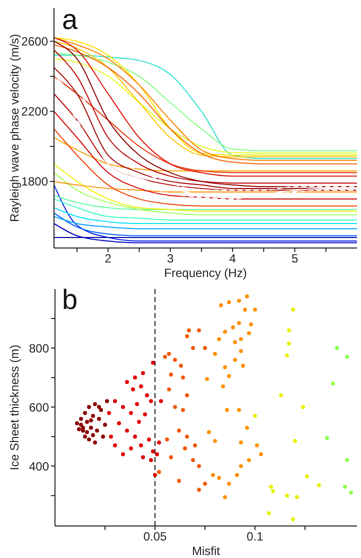 Image resolution: width=361 pixels, height=558 pixels. I want to click on y-axis-title: Rayleigh wave phase velocity (m/s), so click(14, 128).